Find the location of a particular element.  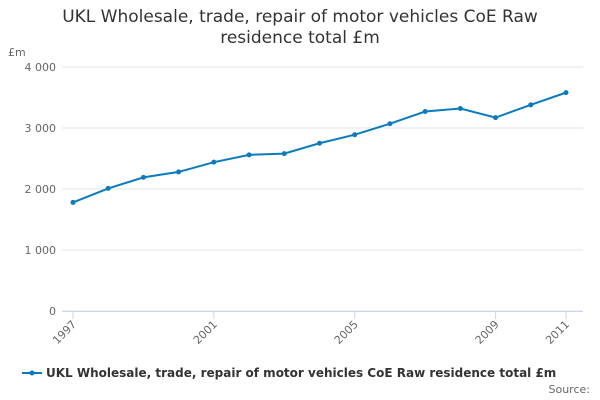

y-tick-label: 3 000 is located at coordinates (41, 128).